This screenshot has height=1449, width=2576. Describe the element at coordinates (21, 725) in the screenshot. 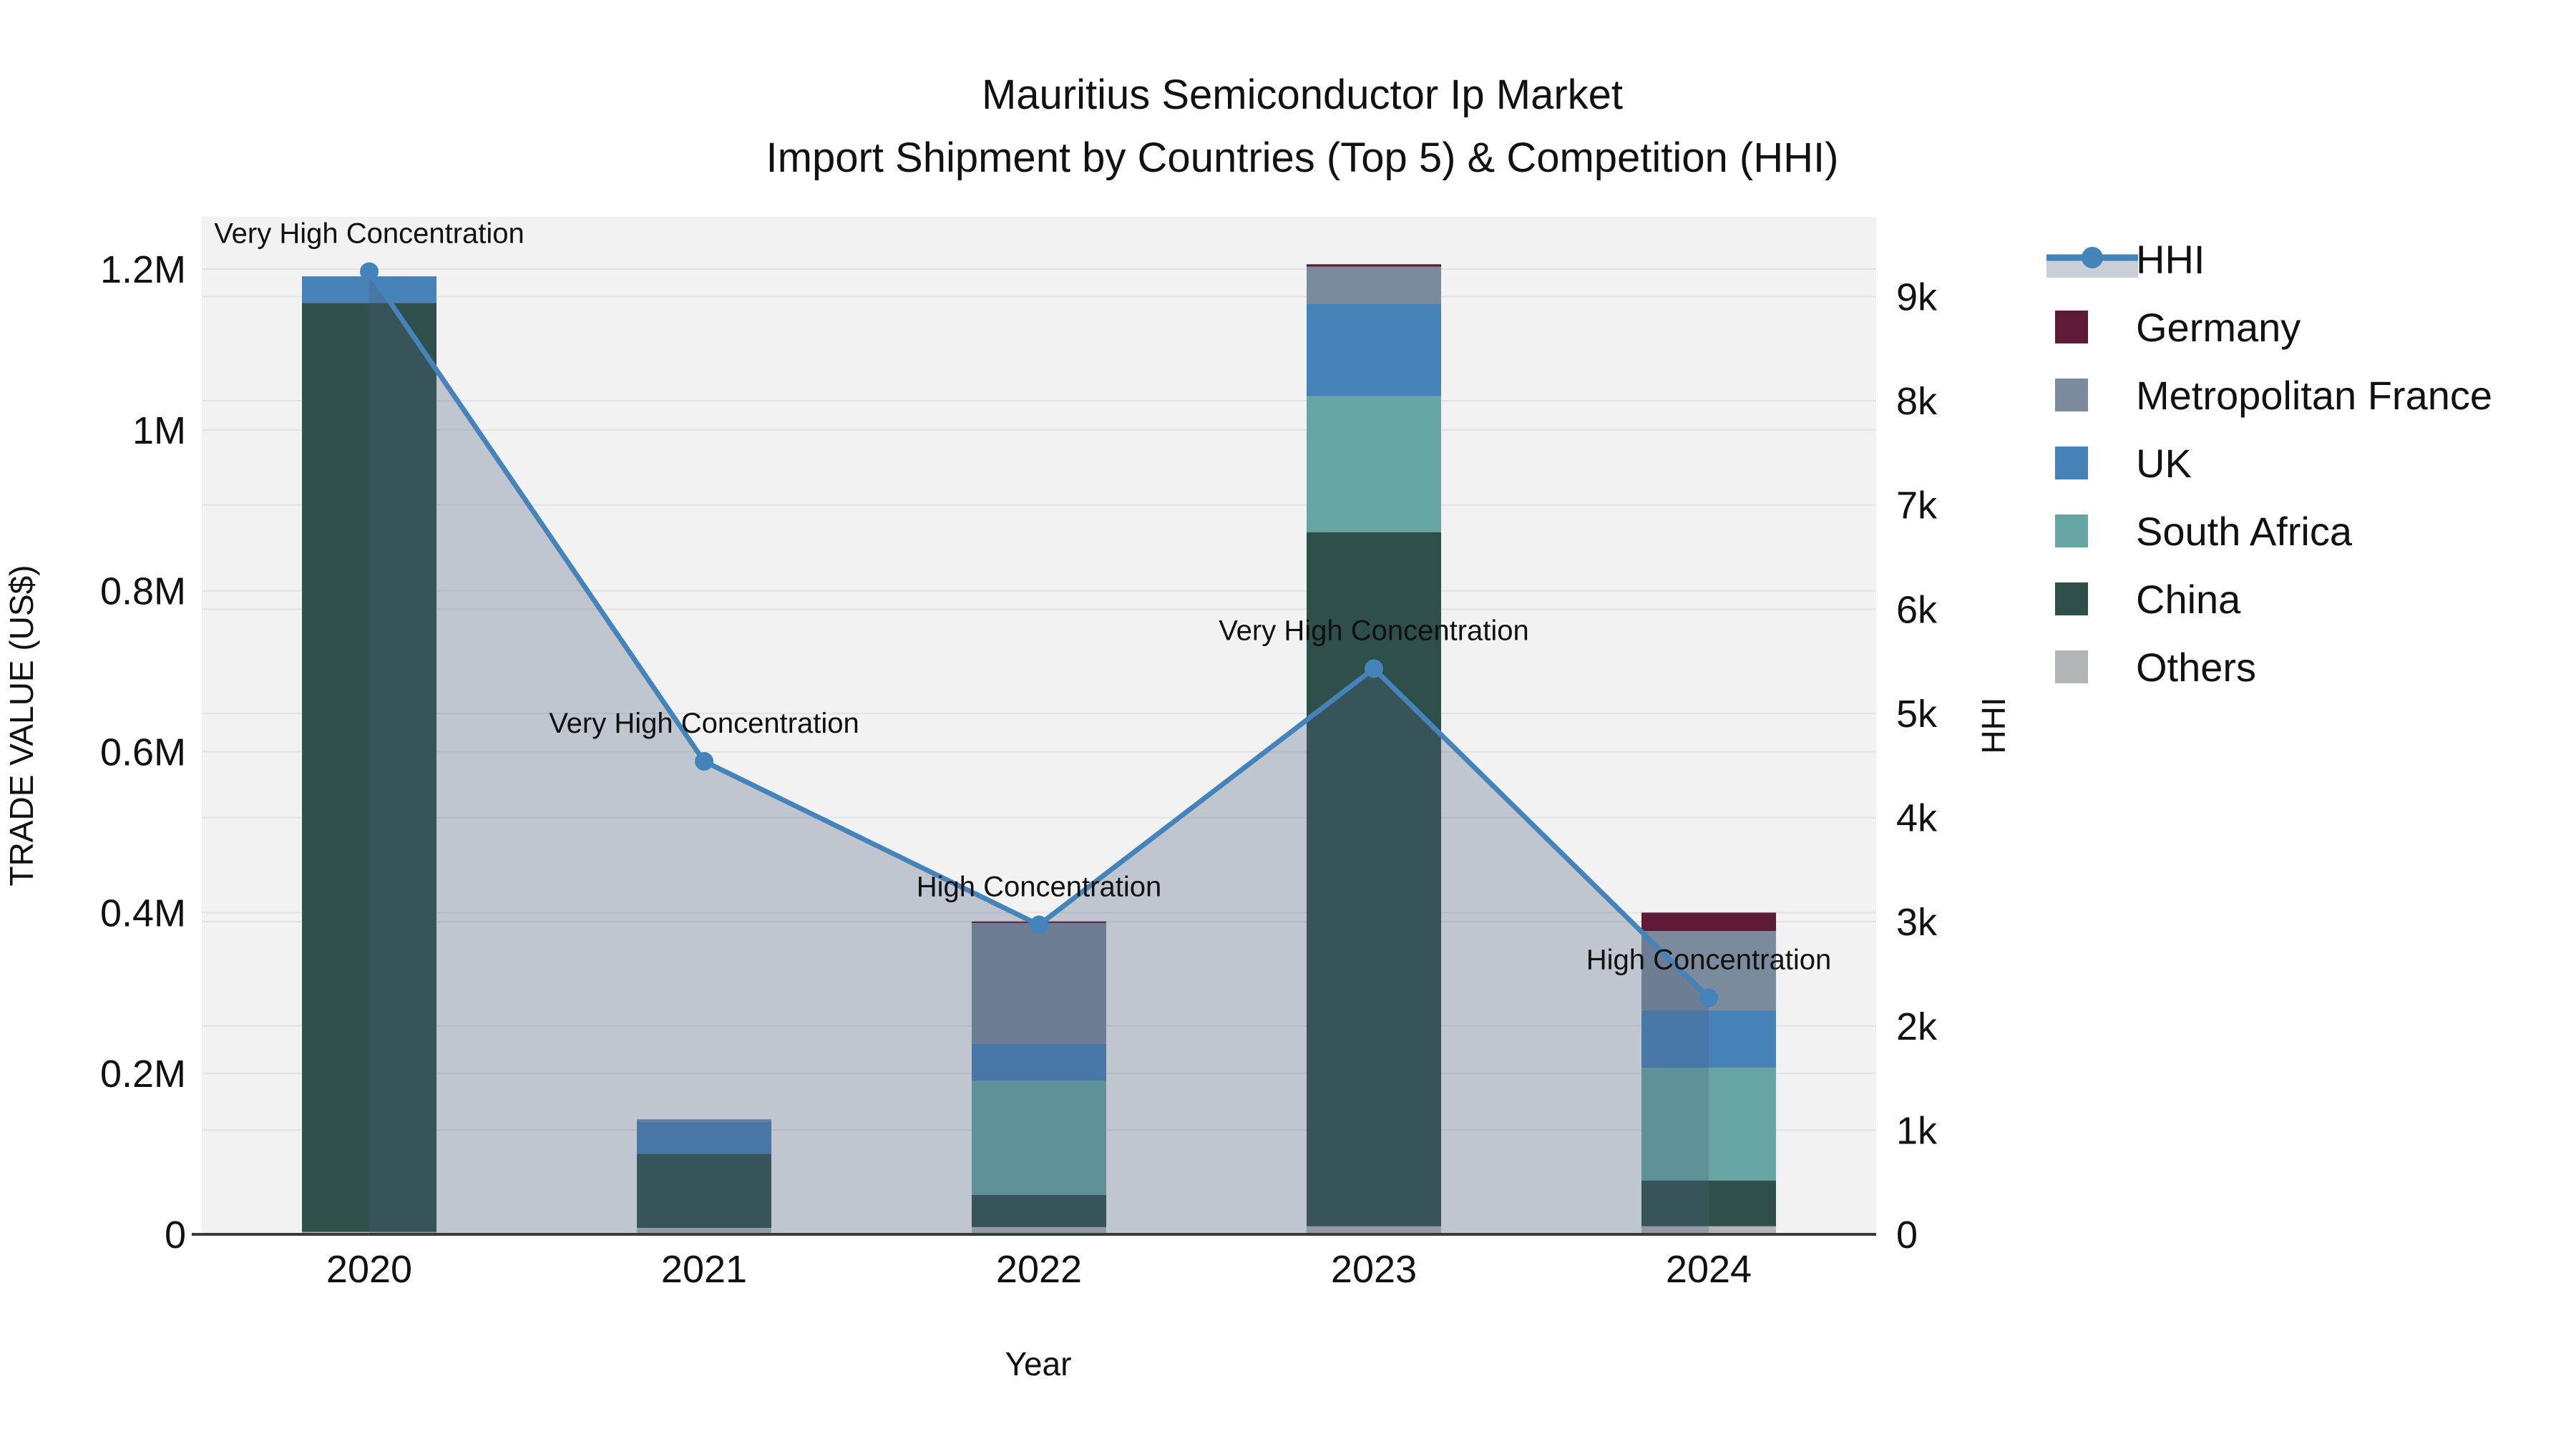

I see `y-left-axis-title: TRADE VALUE (US$)` at that location.